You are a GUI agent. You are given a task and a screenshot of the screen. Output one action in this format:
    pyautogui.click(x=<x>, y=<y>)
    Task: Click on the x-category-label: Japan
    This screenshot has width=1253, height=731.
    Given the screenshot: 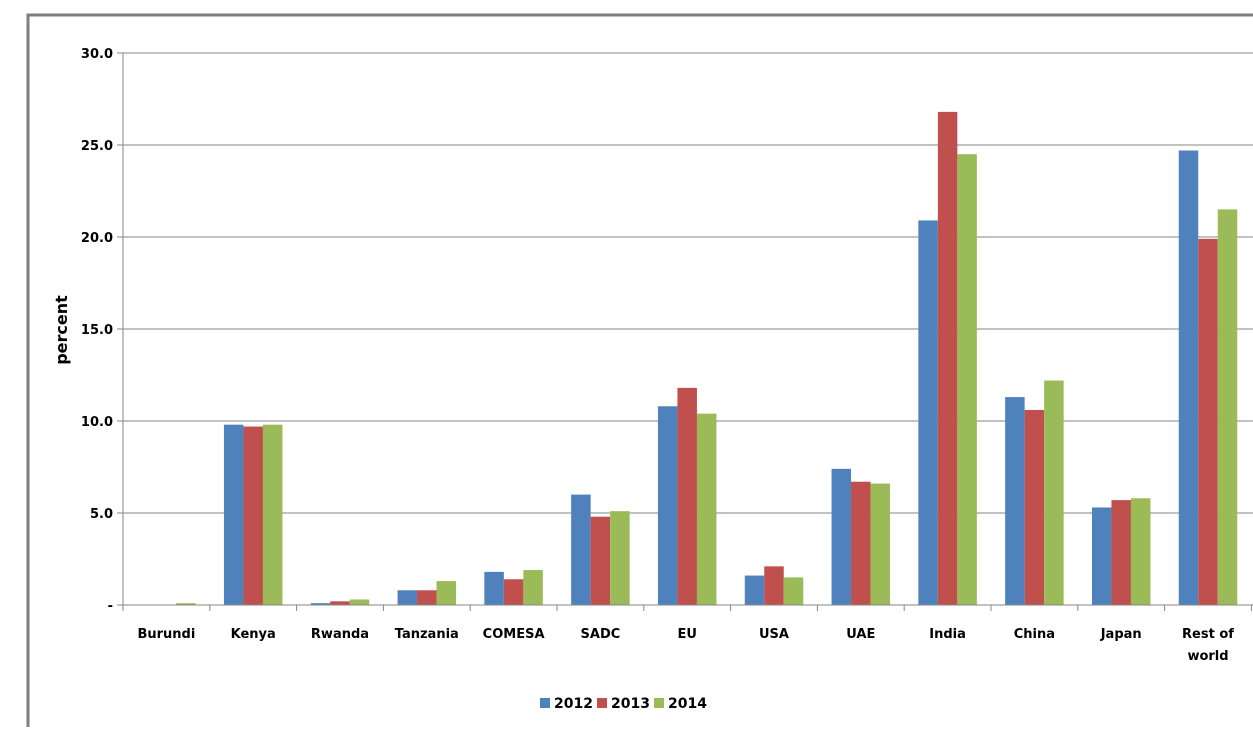 What is the action you would take?
    pyautogui.click(x=1121, y=634)
    